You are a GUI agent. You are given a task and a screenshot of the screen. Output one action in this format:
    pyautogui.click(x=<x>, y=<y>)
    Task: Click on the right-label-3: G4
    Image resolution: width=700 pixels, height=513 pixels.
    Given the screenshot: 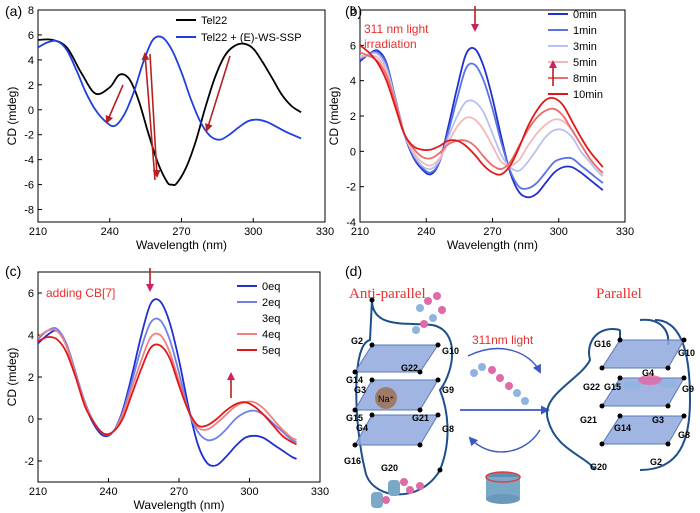 What is the action you would take?
    pyautogui.click(x=648, y=373)
    